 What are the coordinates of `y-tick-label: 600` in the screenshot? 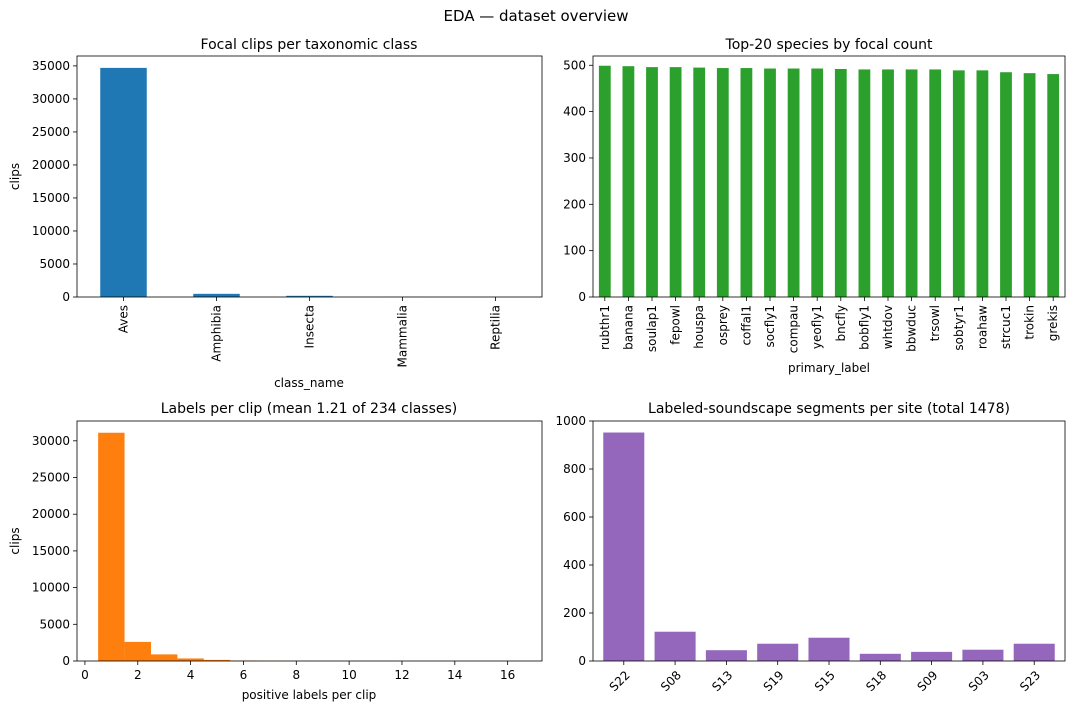 It's located at (574, 517).